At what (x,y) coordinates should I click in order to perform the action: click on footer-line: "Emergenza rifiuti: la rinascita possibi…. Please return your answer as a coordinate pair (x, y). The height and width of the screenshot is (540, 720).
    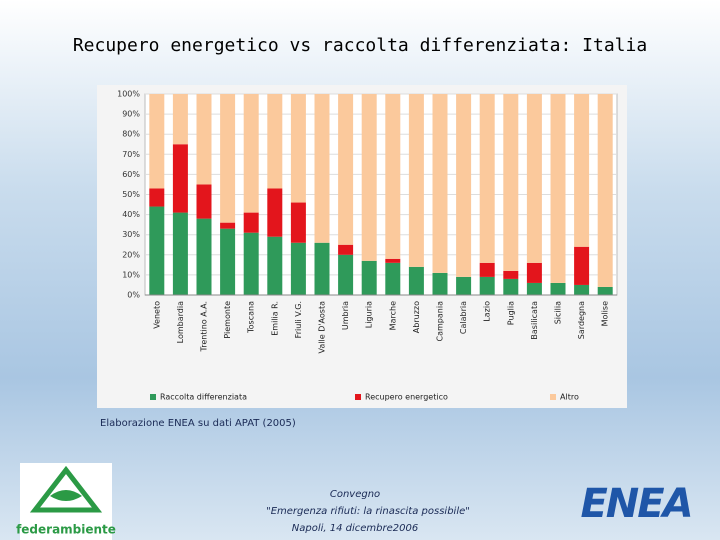
    Looking at the image, I should click on (368, 511).